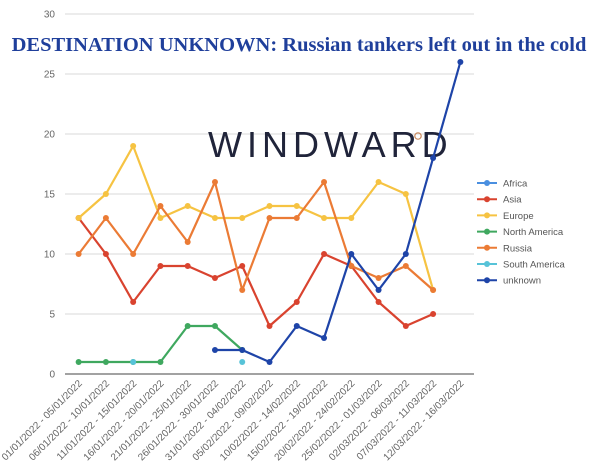  I want to click on series-asia, so click(256, 272).